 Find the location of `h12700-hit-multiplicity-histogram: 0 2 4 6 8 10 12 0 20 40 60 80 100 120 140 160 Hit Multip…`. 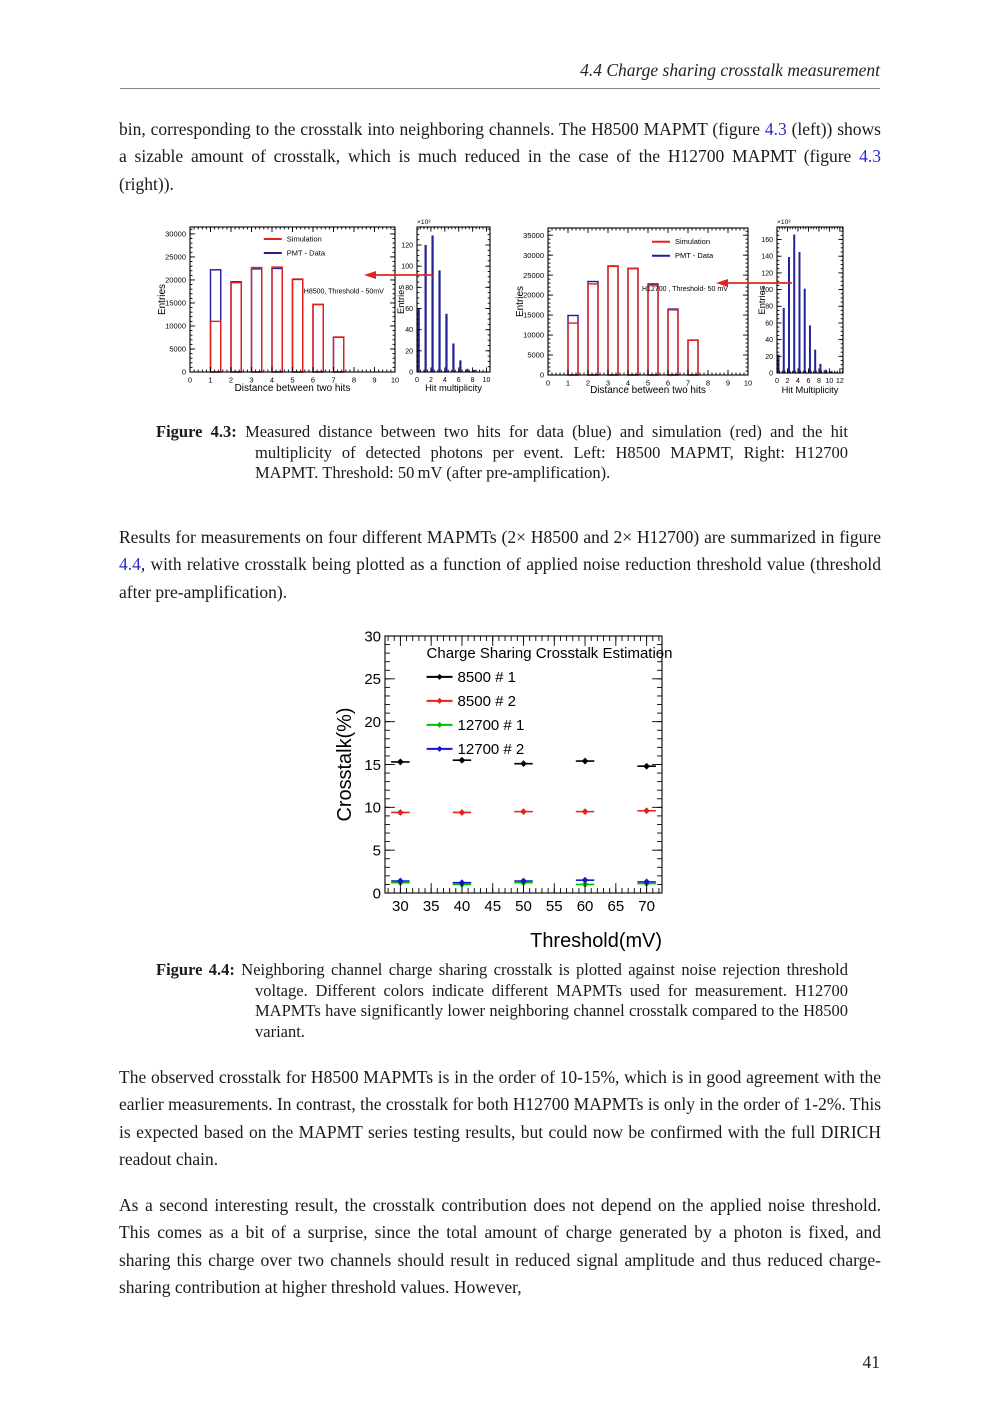

h12700-hit-multiplicity-histogram: 0 2 4 6 8 10 12 0 20 40 60 80 100 120 140 160 Hit Multip… is located at coordinates (804, 306).